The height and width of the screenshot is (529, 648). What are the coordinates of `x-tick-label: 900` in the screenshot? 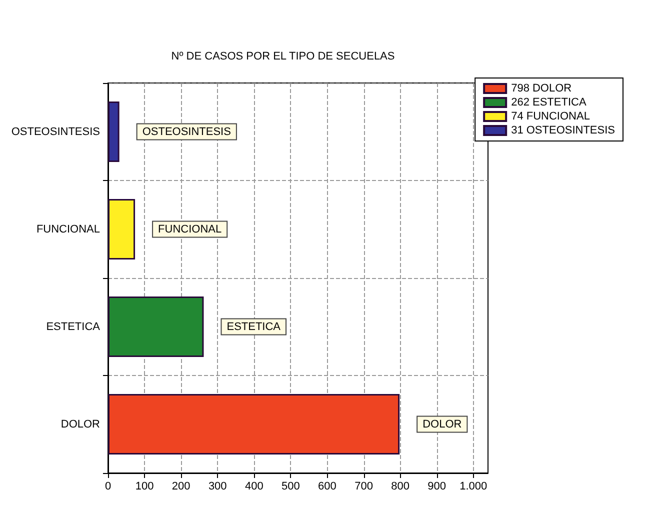 It's located at (437, 486).